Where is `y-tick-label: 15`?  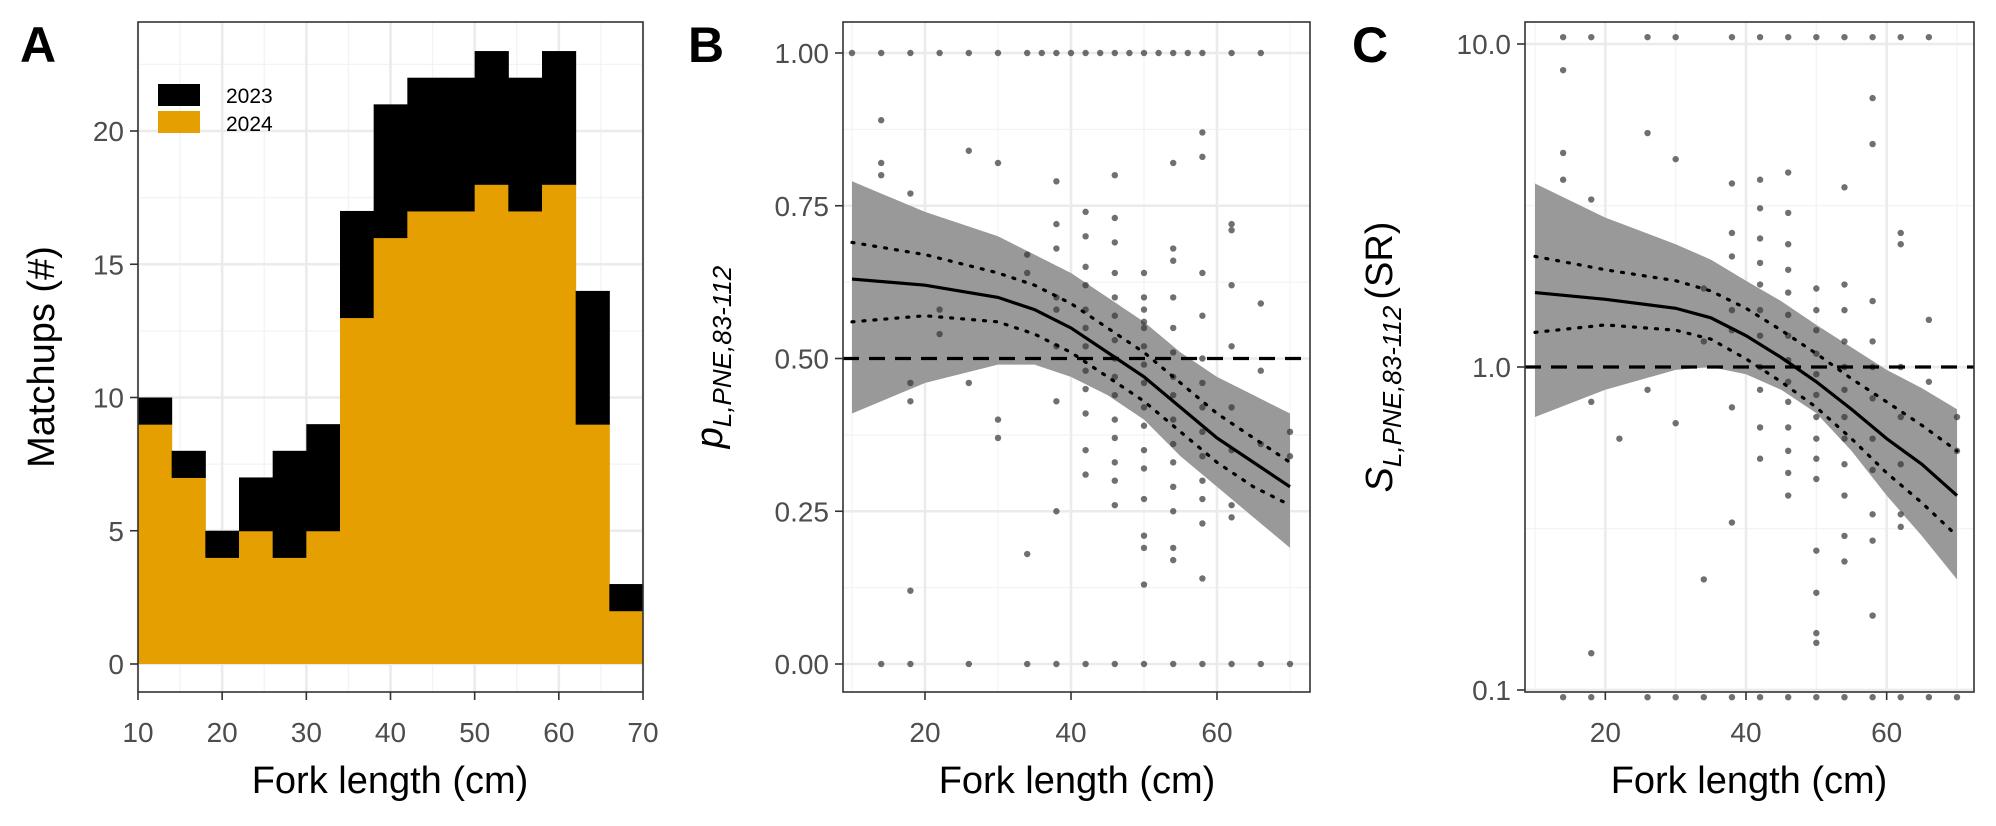
y-tick-label: 15 is located at coordinates (108, 264).